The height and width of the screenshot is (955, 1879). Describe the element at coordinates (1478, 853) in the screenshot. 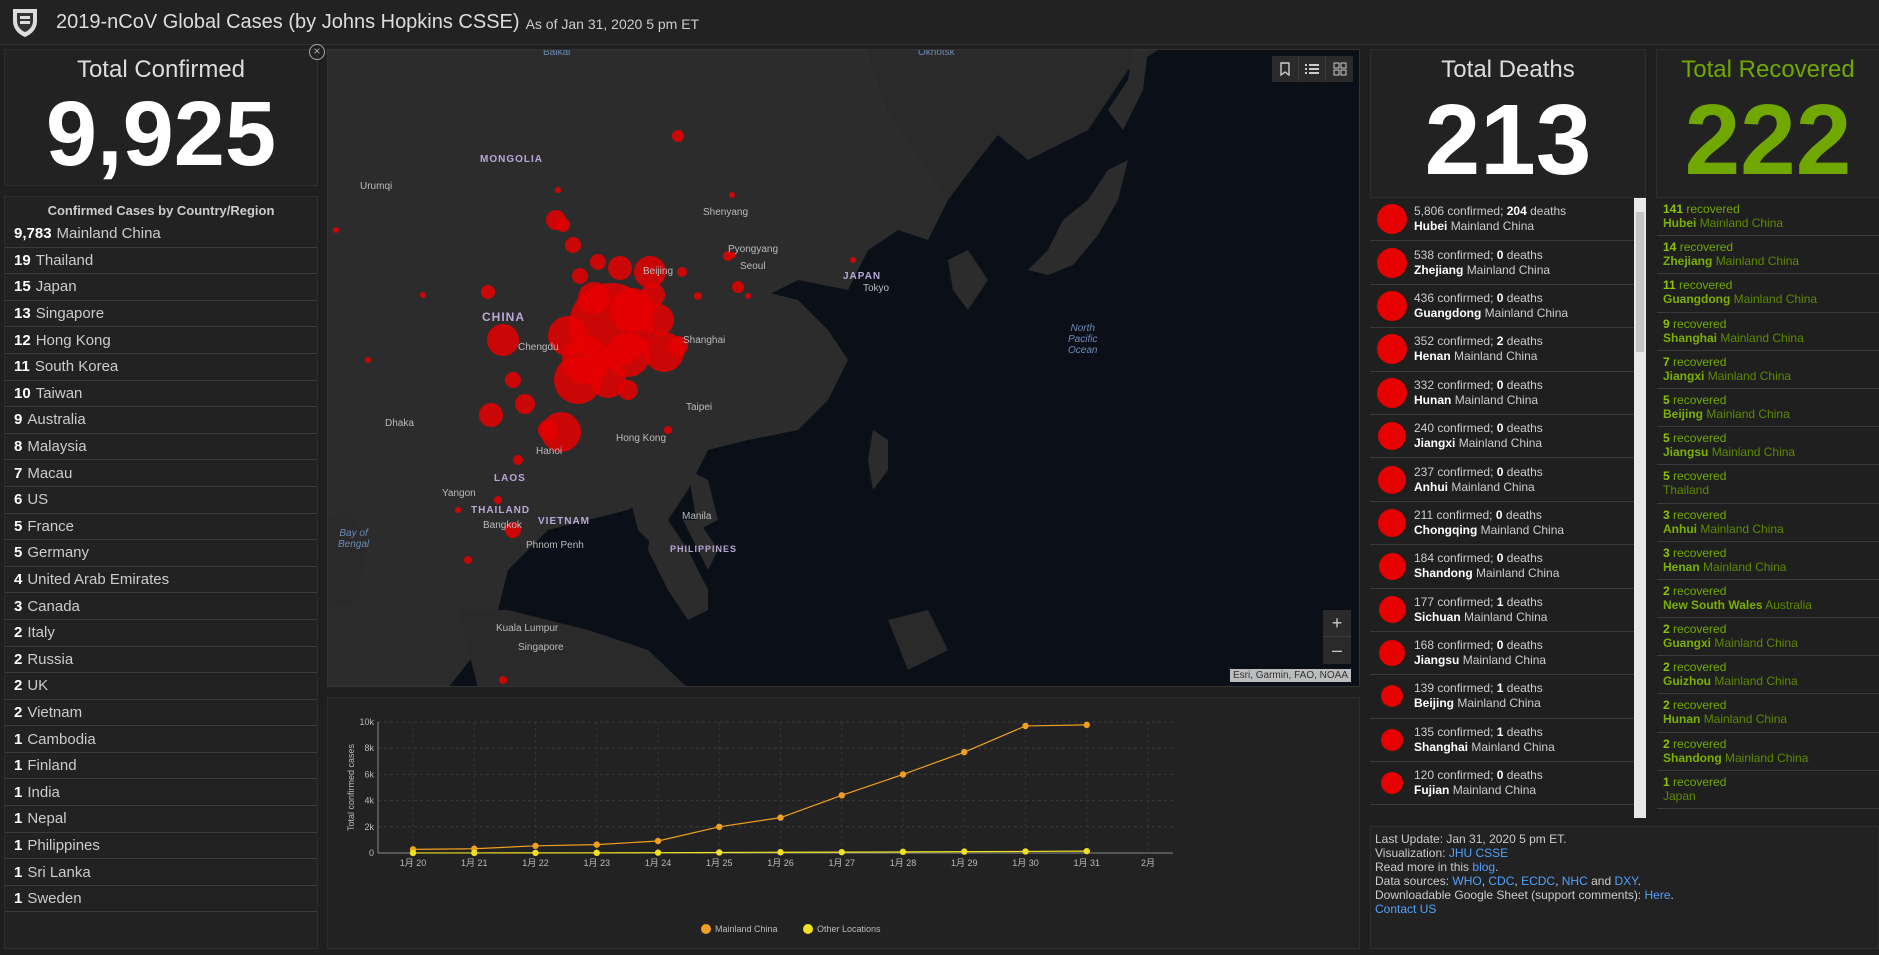

I see `jhu-csse-link: JHU CSSE` at that location.